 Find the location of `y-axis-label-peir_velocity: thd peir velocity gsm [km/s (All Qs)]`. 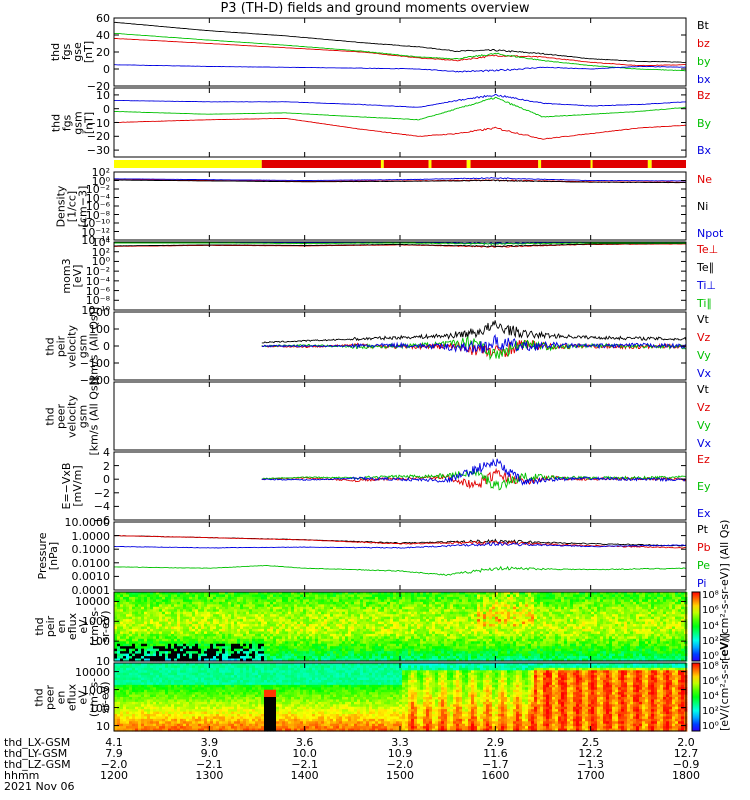

y-axis-label-peir_velocity: thd peir velocity gsm [km/s (All Qs)] is located at coordinates (72, 345).